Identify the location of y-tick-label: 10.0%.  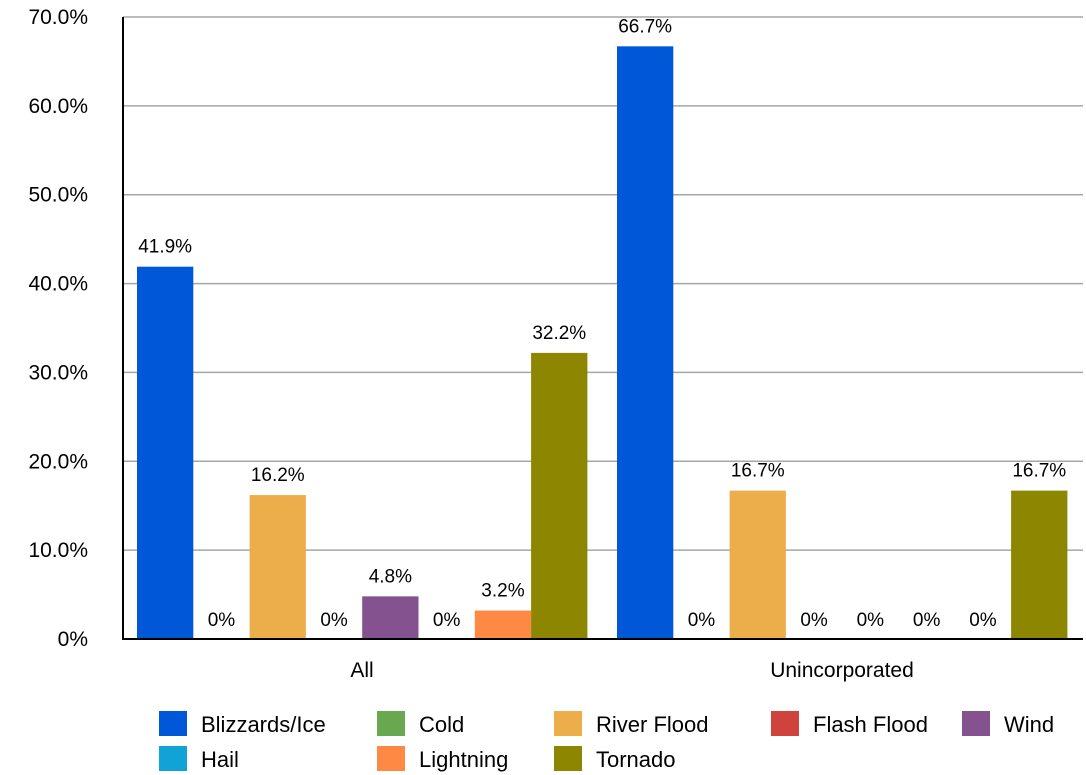
(58, 550).